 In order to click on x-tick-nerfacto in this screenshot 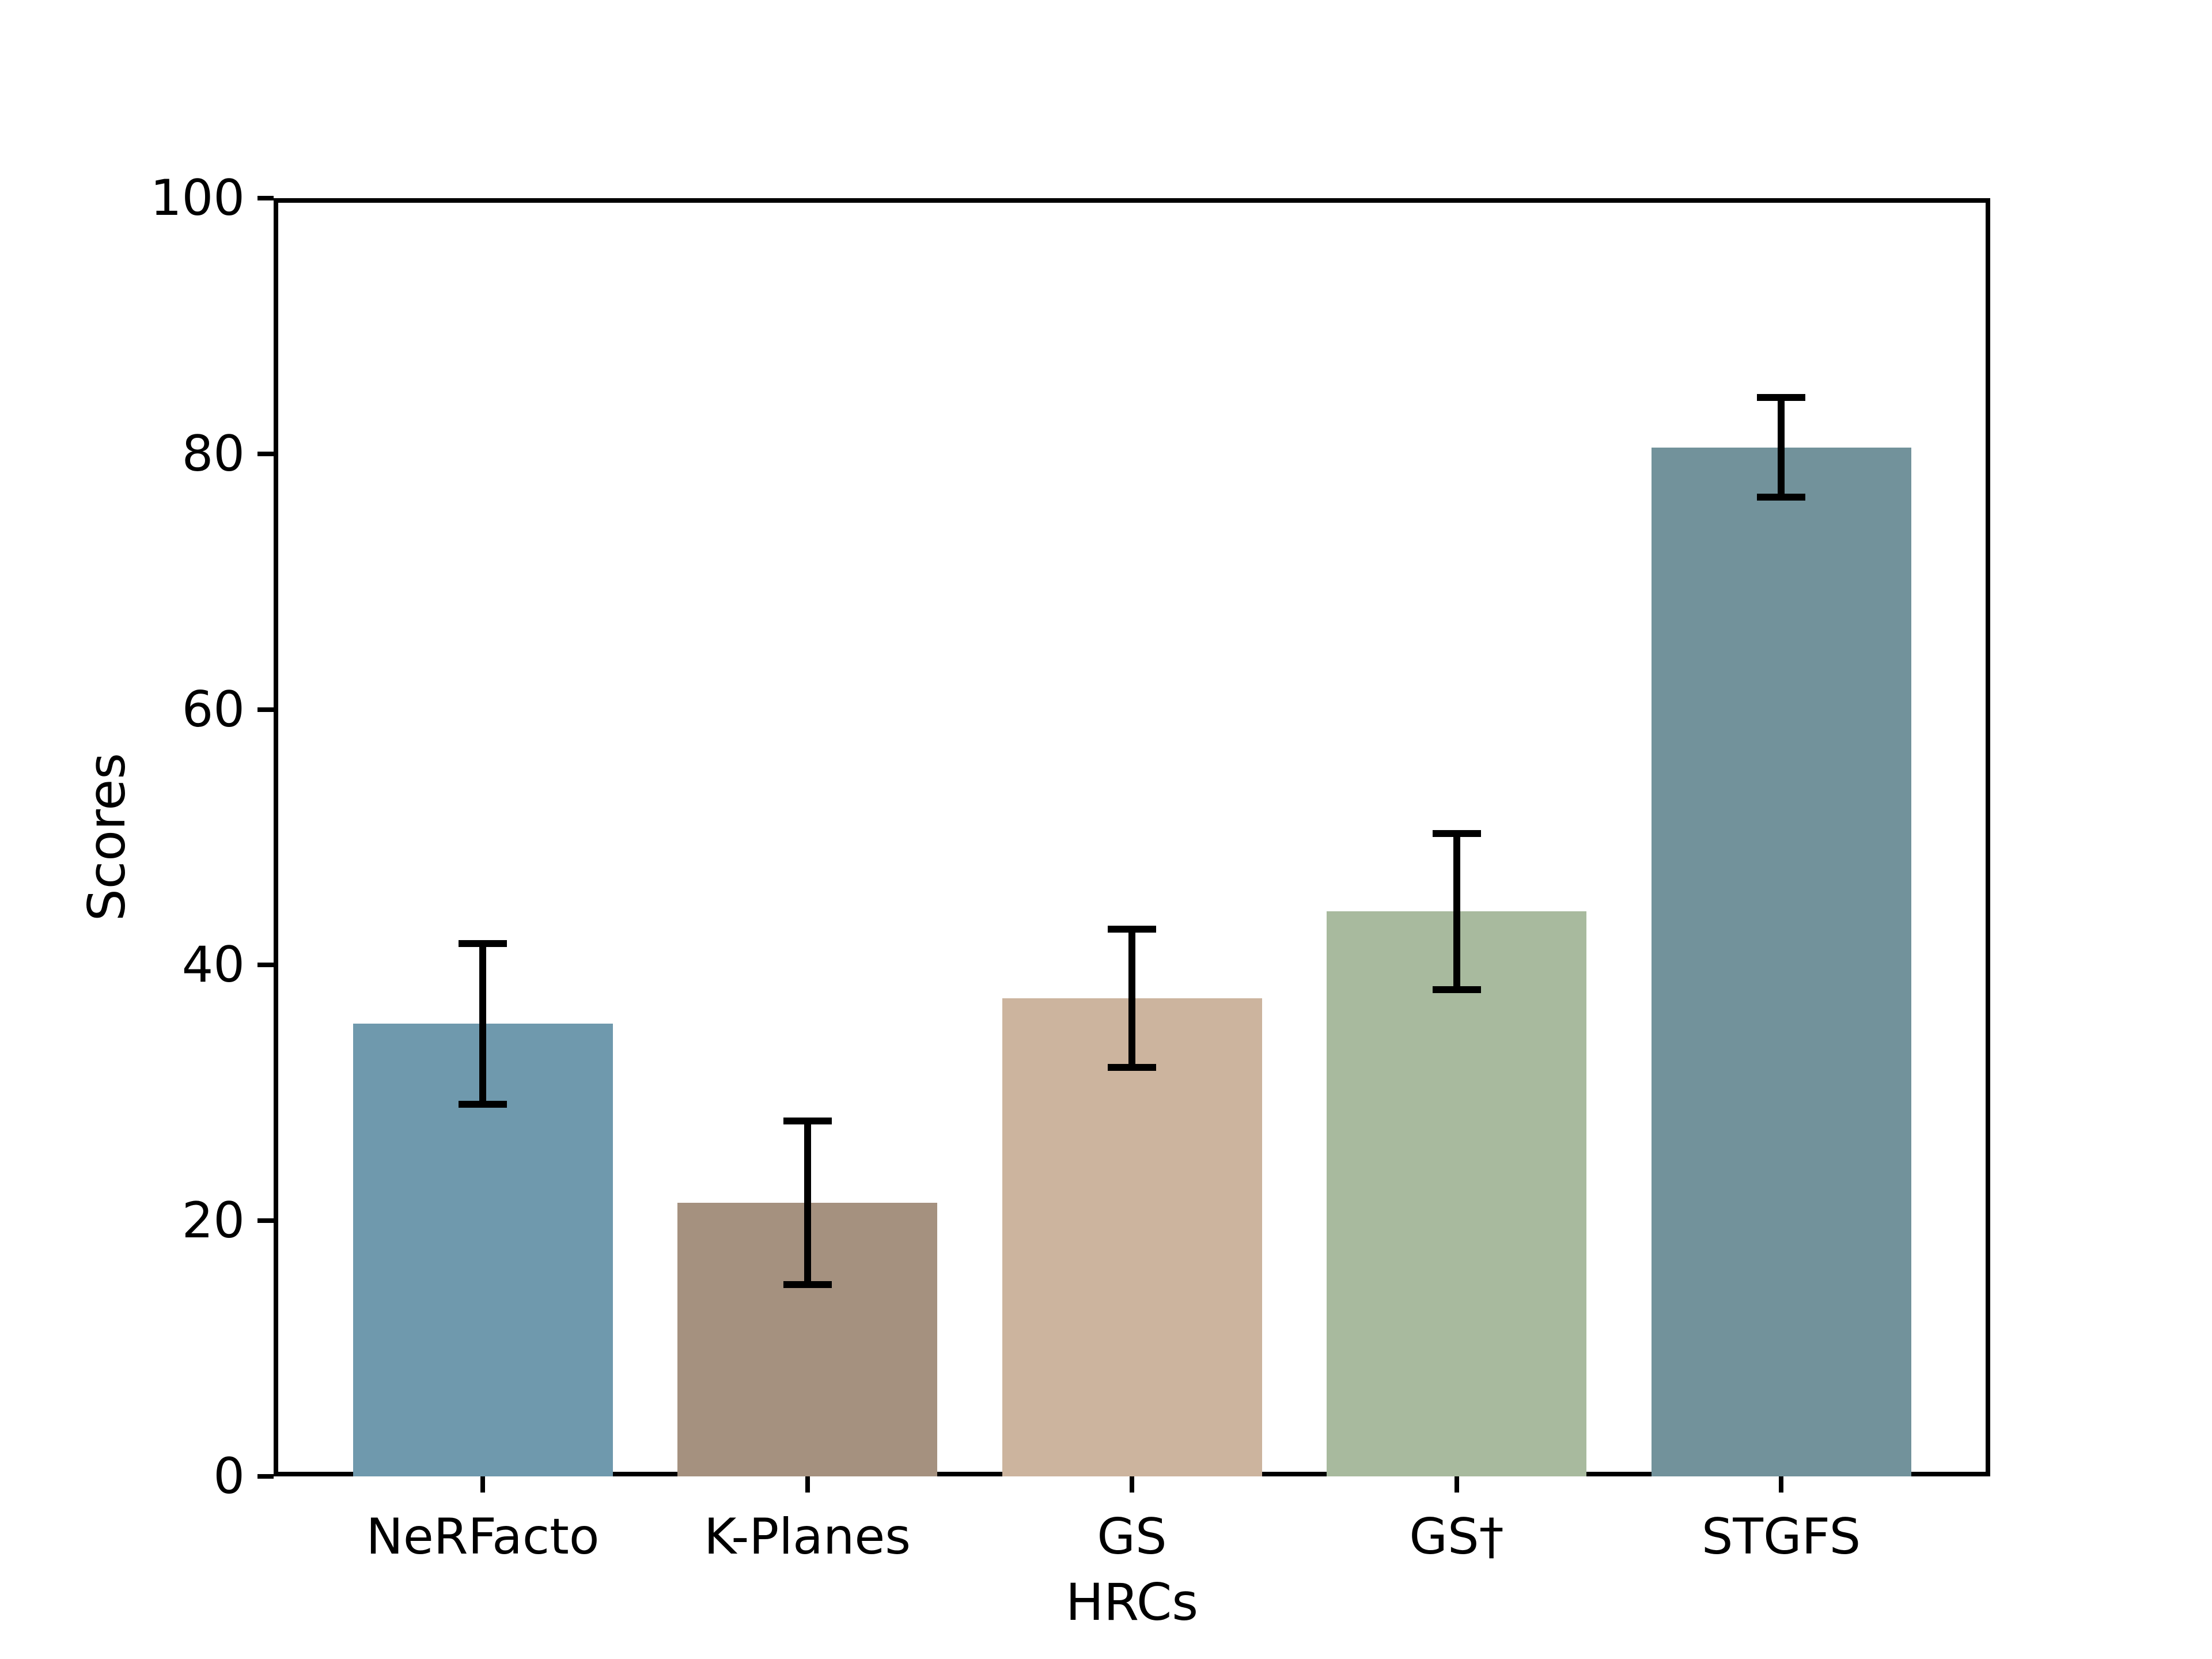, I will do `click(482, 1484)`.